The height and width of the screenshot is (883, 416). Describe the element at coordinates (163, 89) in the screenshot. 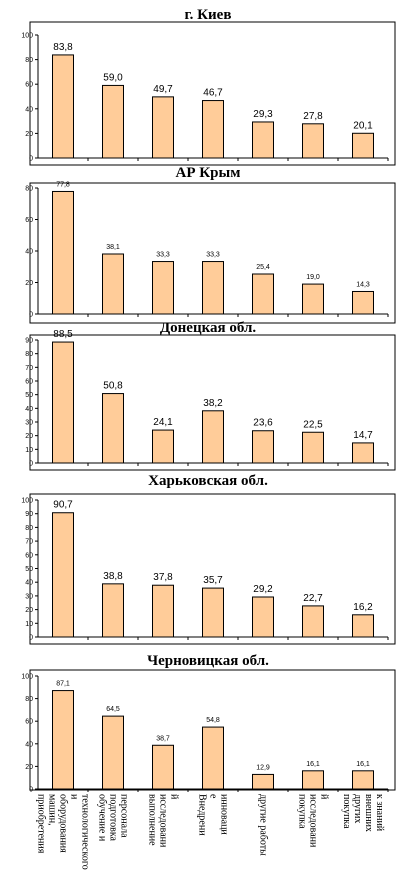

I see `data-label: 49,7` at that location.